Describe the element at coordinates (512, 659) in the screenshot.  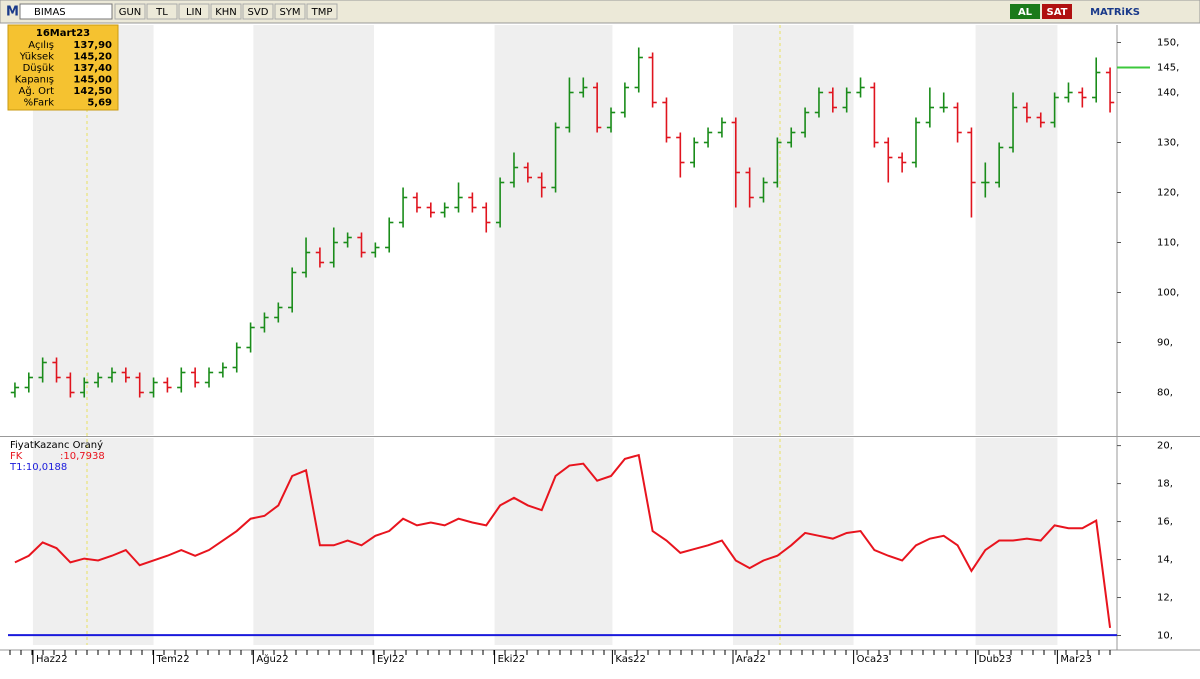
I see `x-tick-label: Eki22` at that location.